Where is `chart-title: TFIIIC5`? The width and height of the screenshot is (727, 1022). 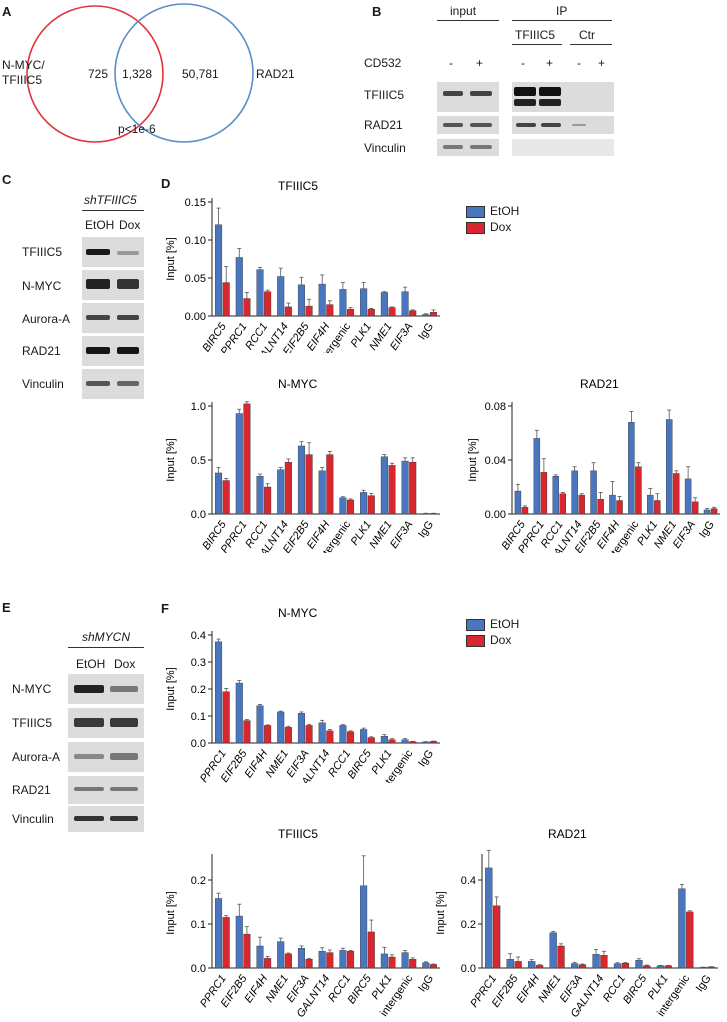 chart-title: TFIIIC5 is located at coordinates (298, 834).